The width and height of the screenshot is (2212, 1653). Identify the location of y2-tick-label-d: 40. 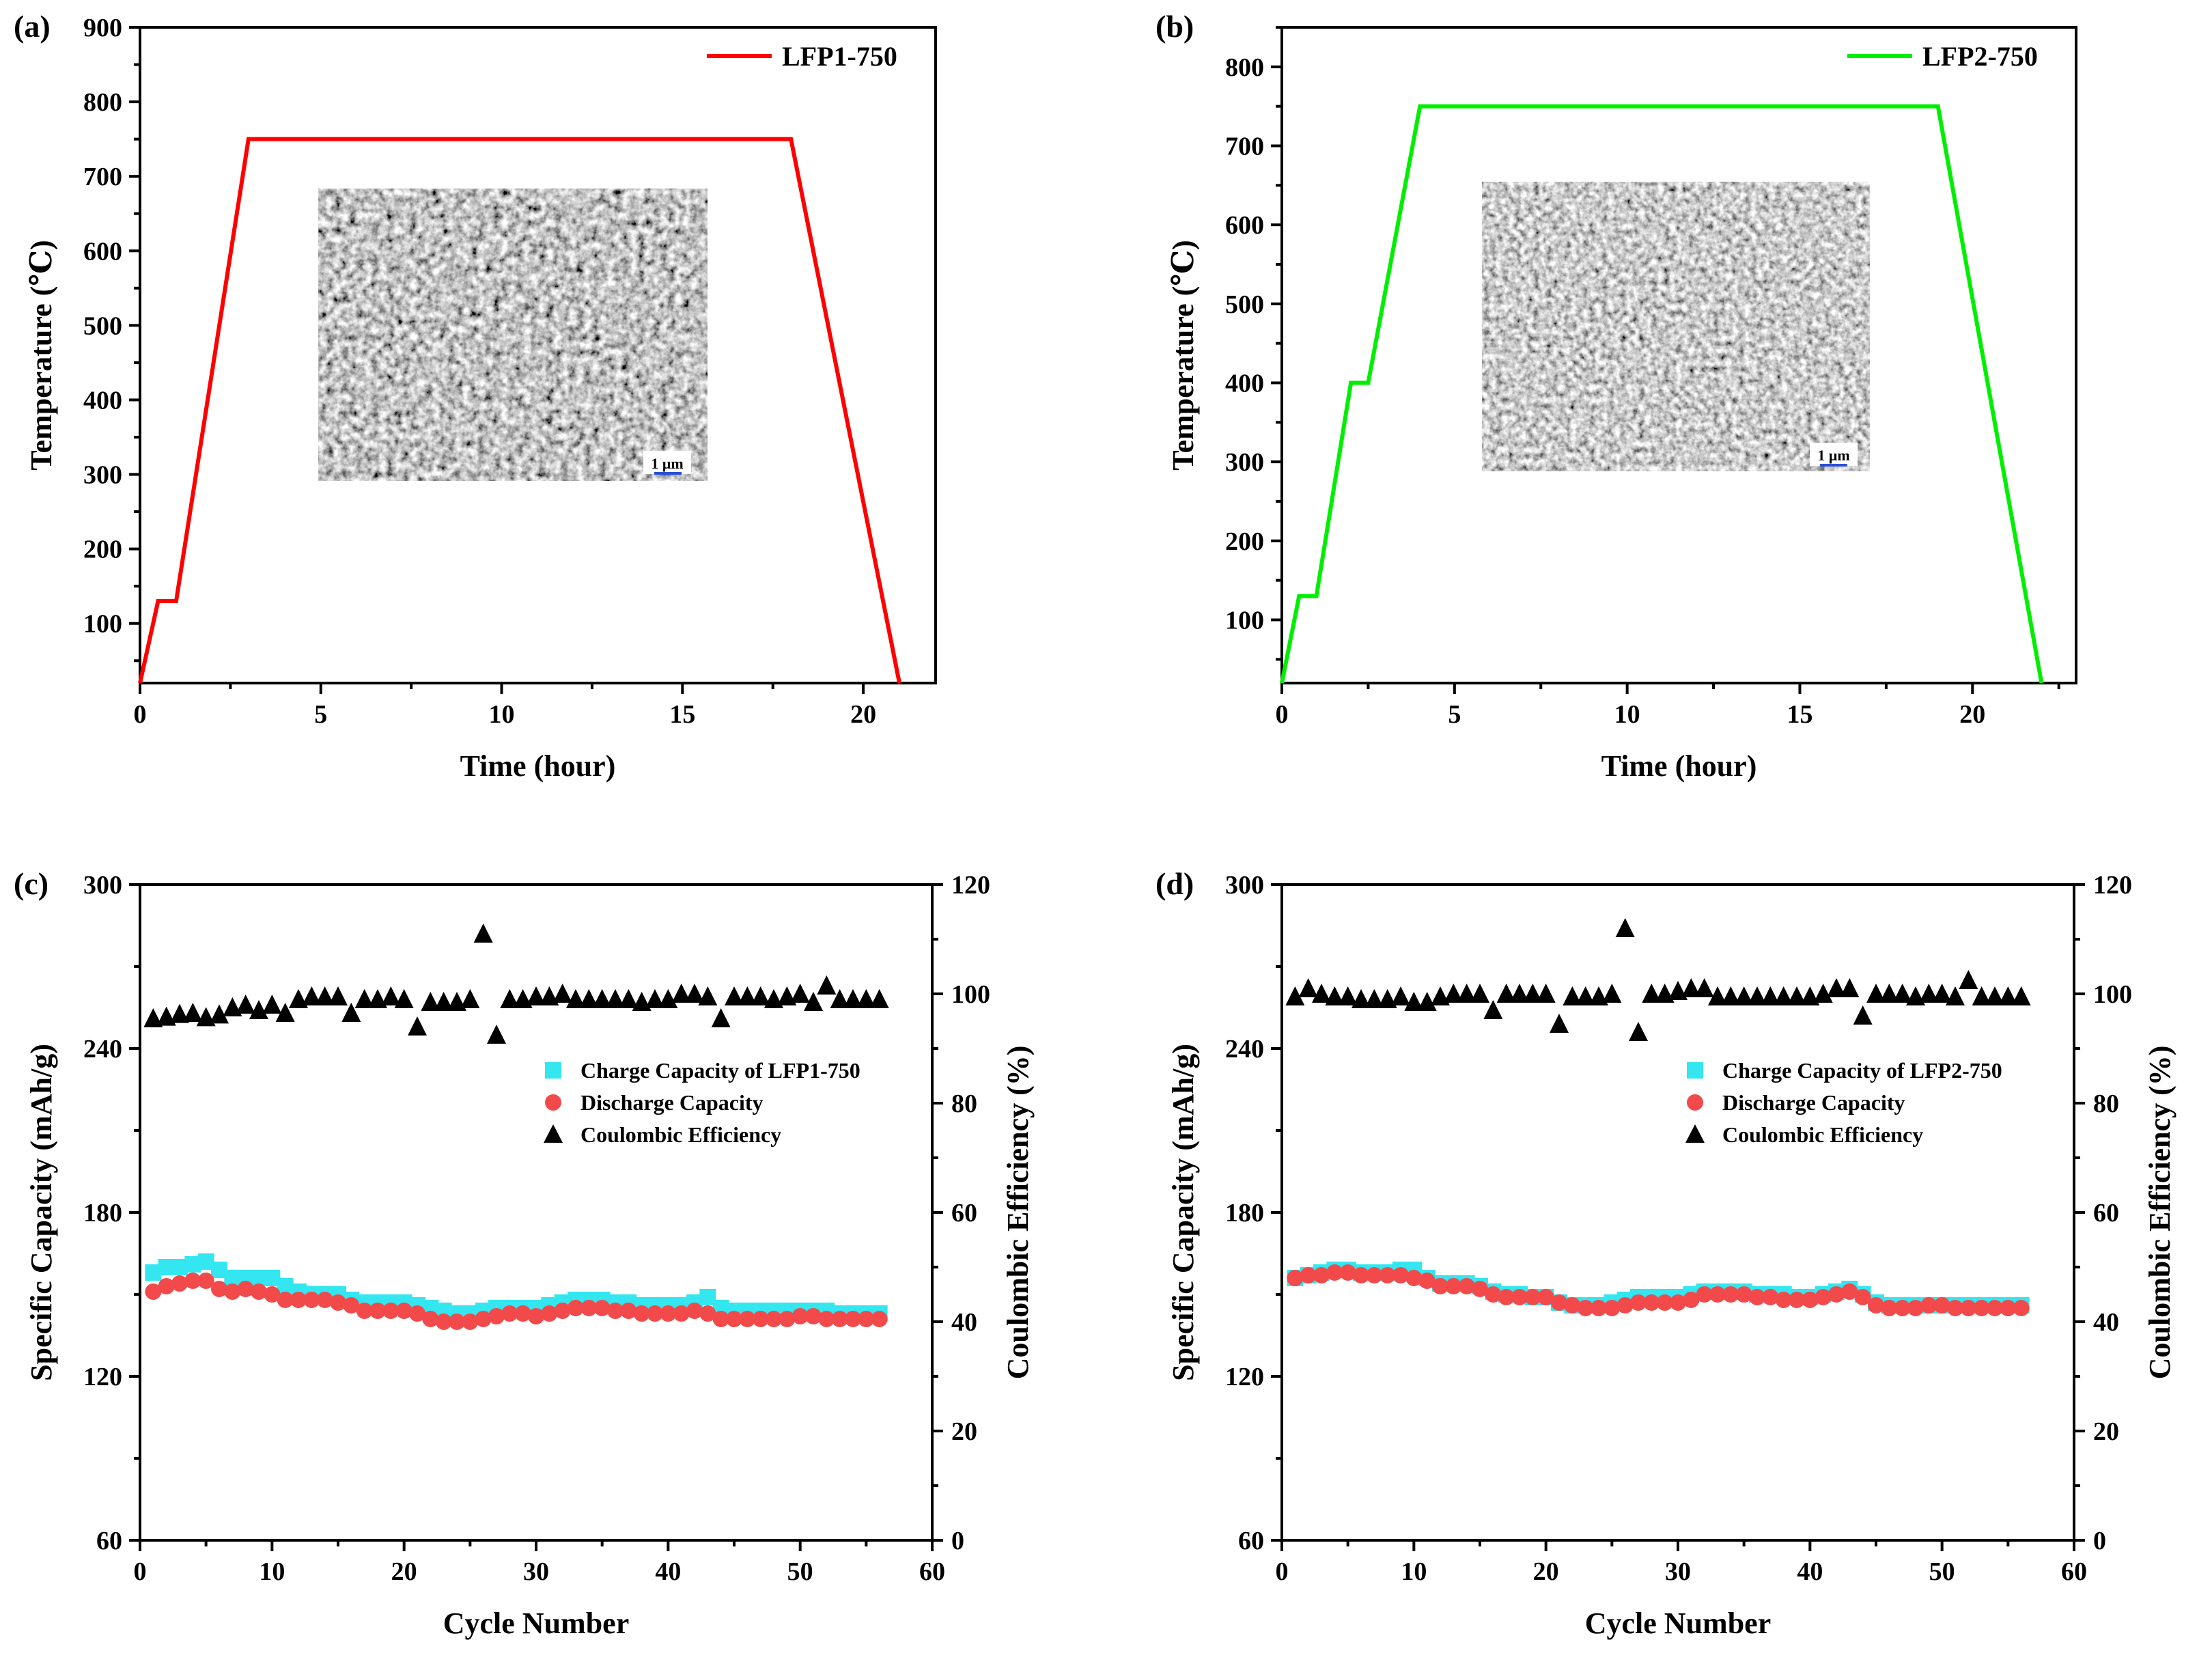
(2106, 1322).